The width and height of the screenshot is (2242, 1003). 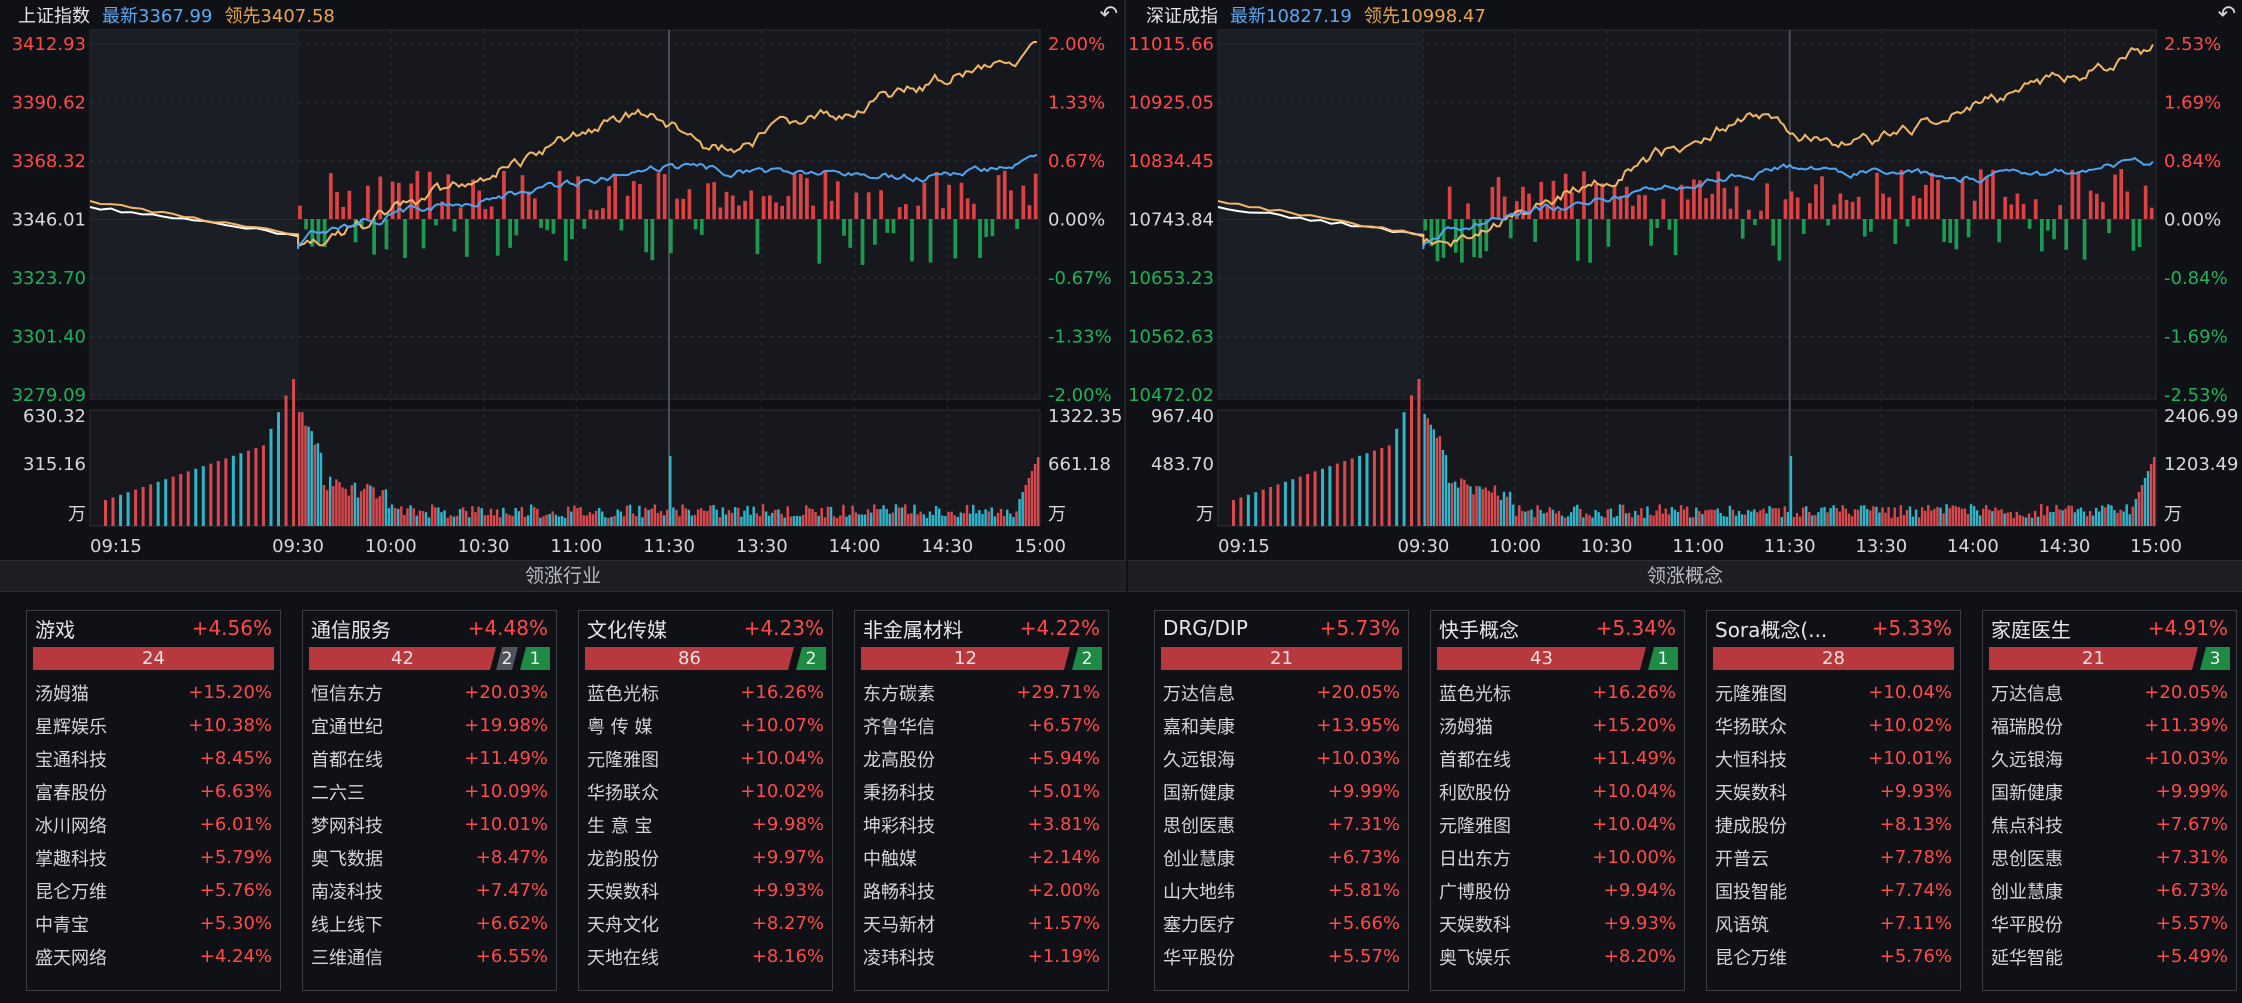 What do you see at coordinates (981, 857) in the screenshot?
I see `stock-row: 中触媒 +2.14%` at bounding box center [981, 857].